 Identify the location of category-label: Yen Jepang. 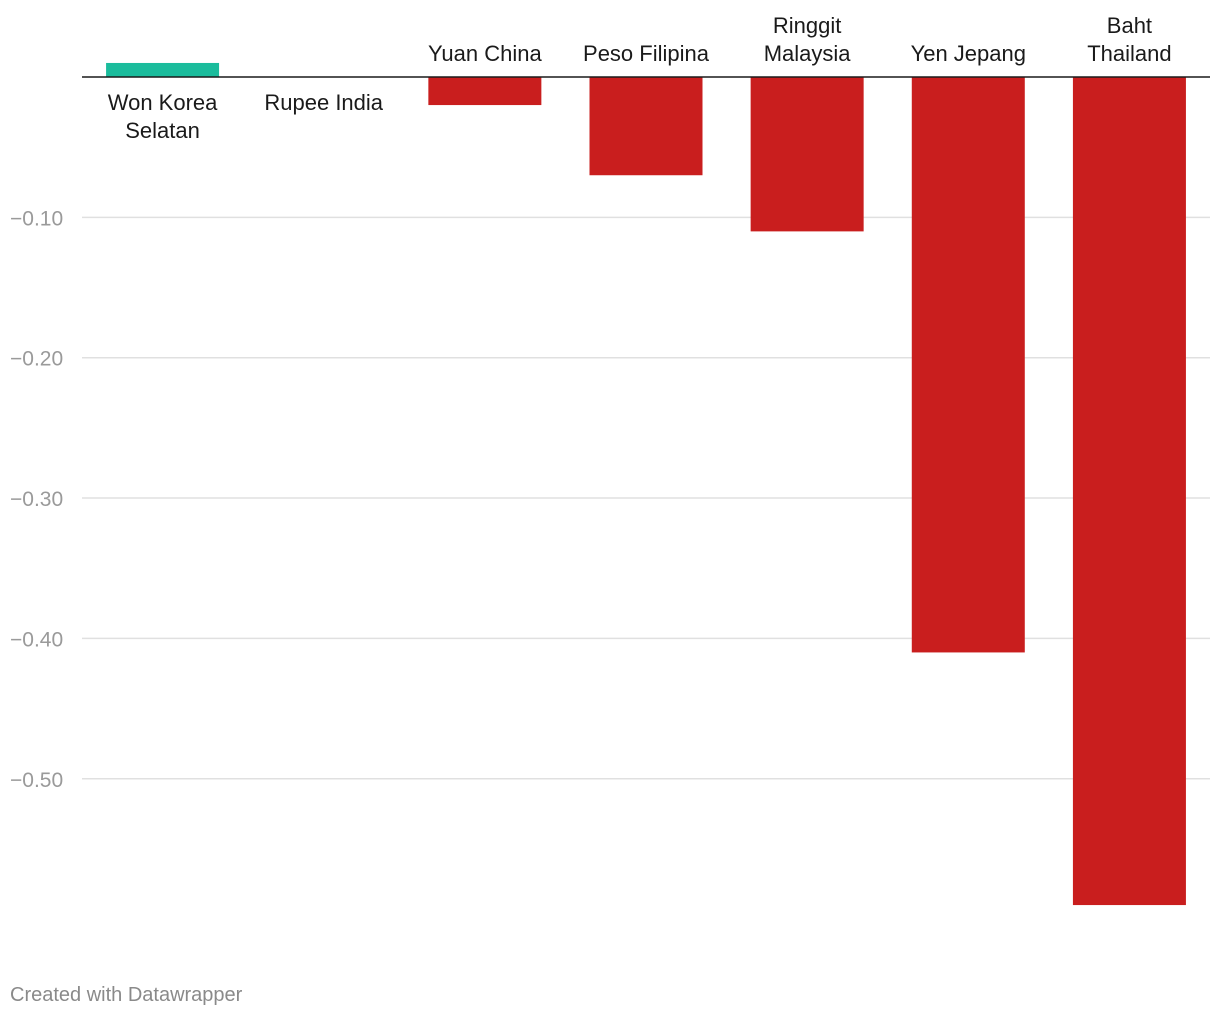
(968, 53).